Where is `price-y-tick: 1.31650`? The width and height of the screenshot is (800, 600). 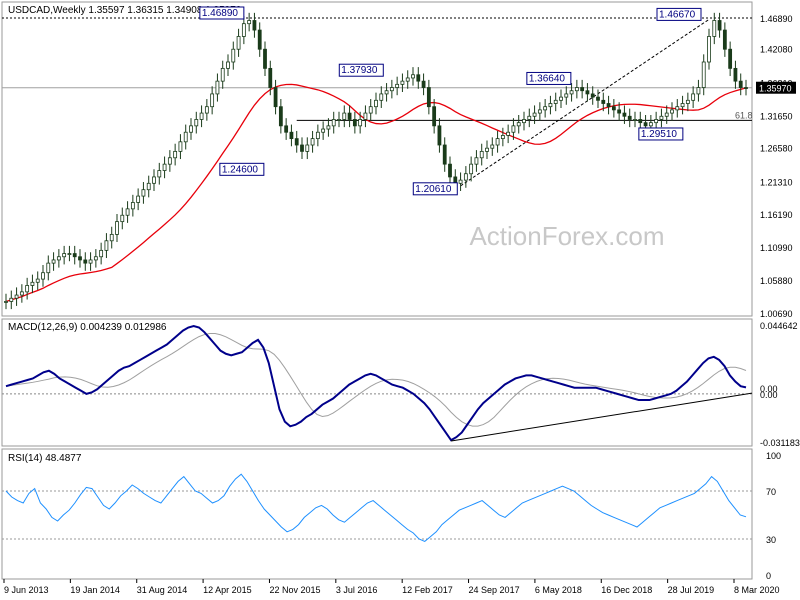 price-y-tick: 1.31650 is located at coordinates (776, 116).